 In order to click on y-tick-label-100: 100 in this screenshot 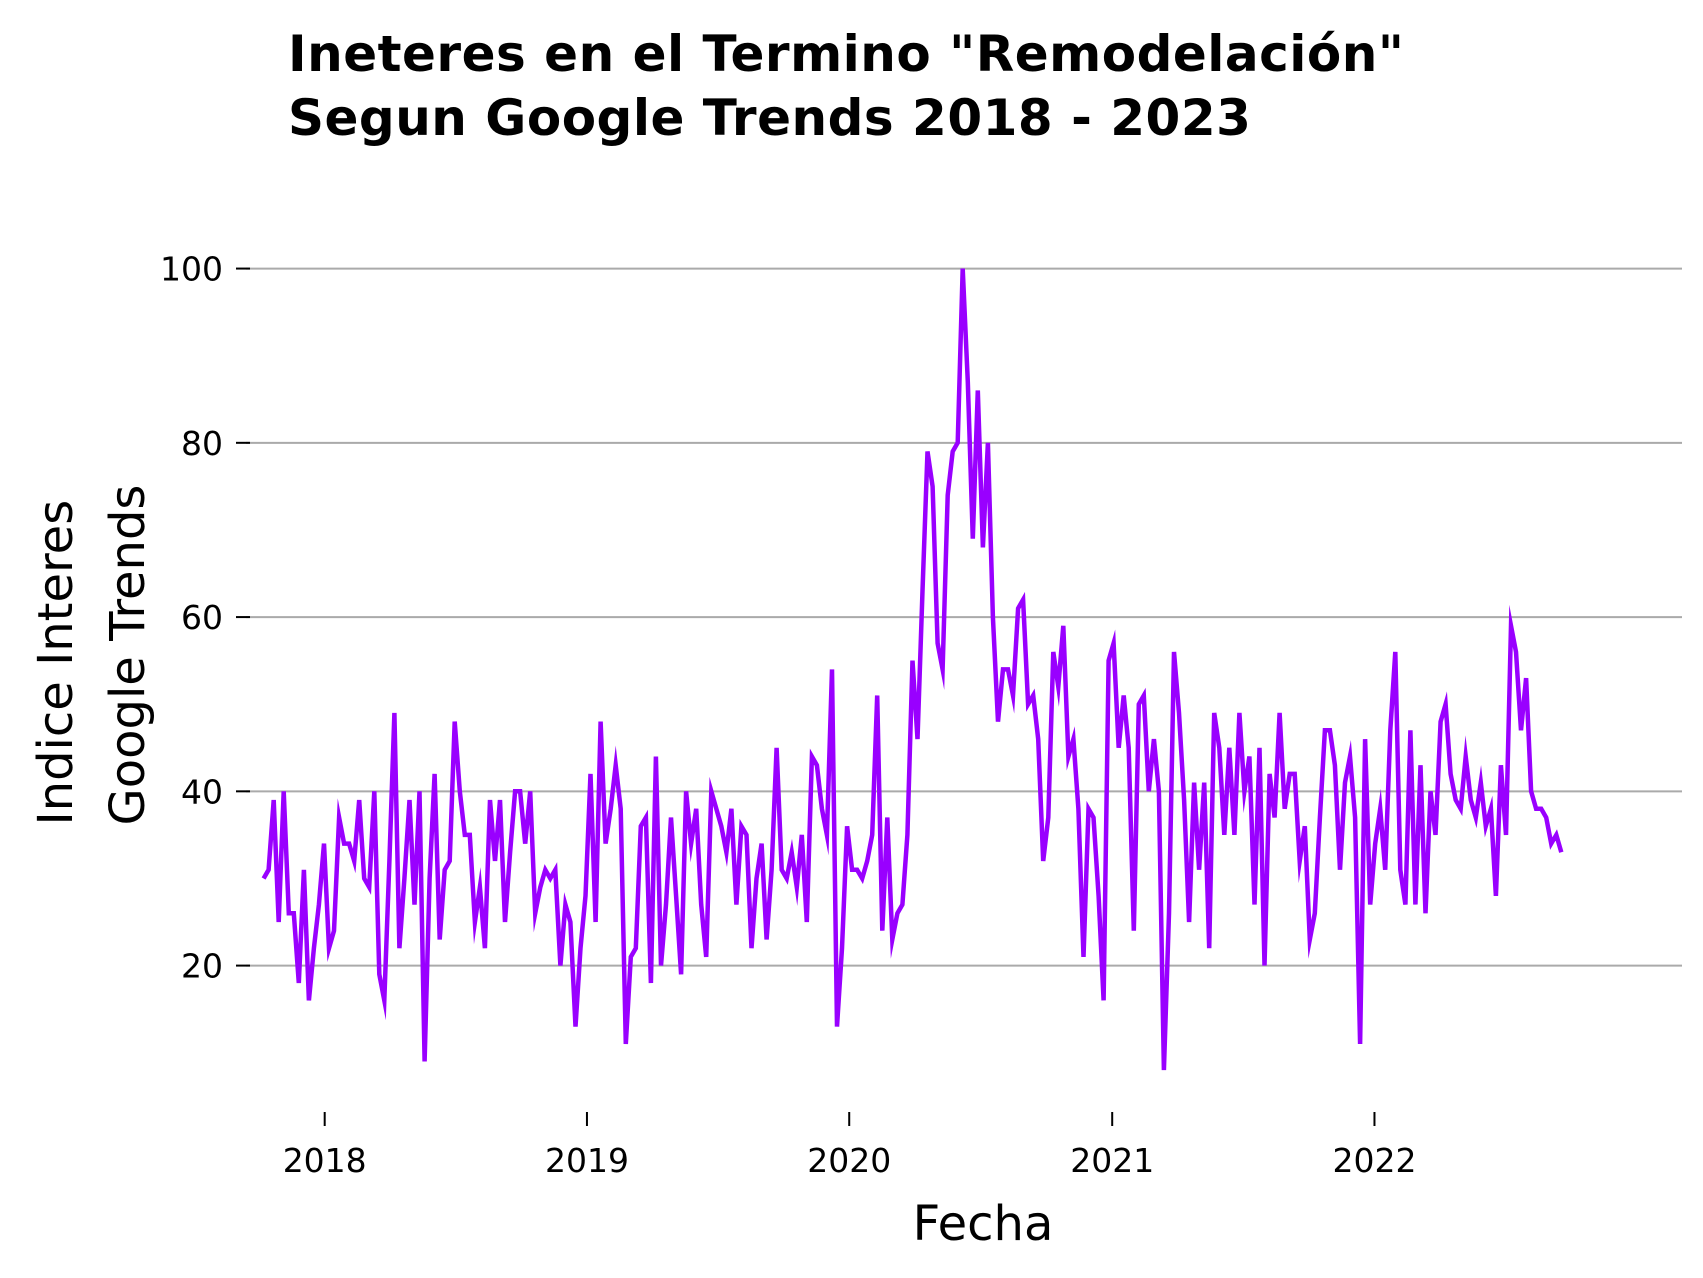, I will do `click(191, 269)`.